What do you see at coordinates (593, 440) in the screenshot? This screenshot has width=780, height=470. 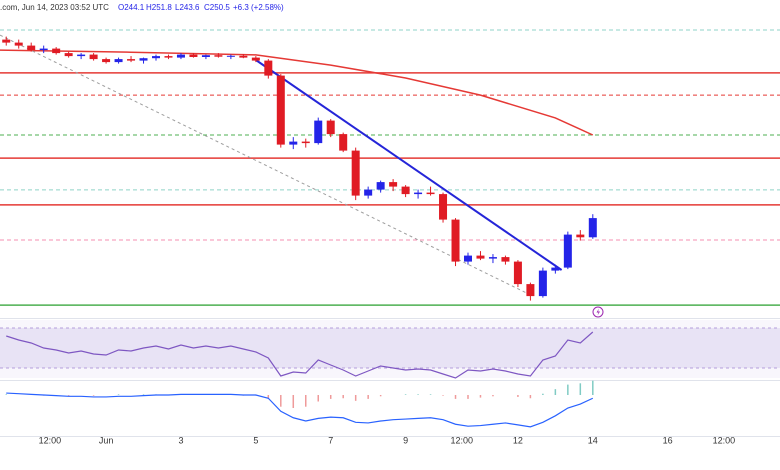 I see `x-tick-label: 14` at bounding box center [593, 440].